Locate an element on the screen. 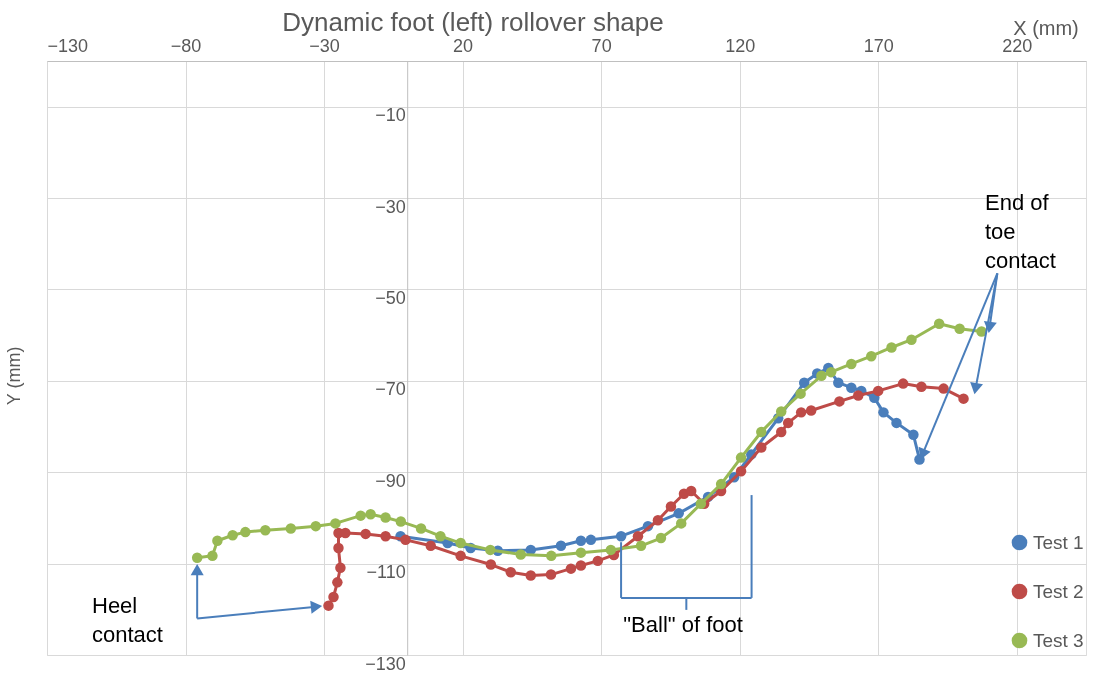 This screenshot has width=1103, height=677. y-tick-label: −70 is located at coordinates (390, 389).